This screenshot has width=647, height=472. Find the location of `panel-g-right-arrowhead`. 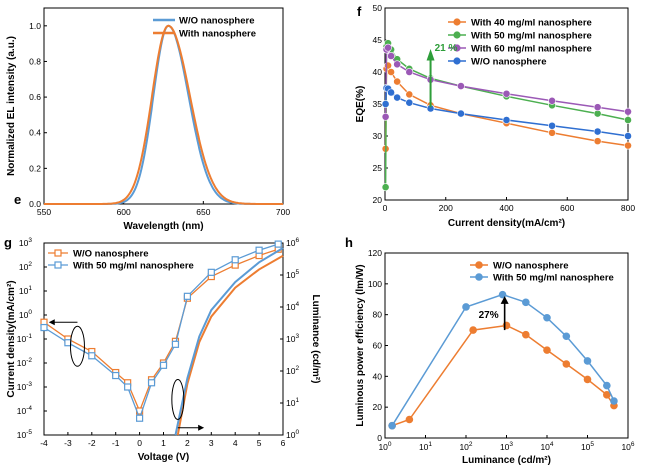

panel-g-right-arrowhead is located at coordinates (201, 427).